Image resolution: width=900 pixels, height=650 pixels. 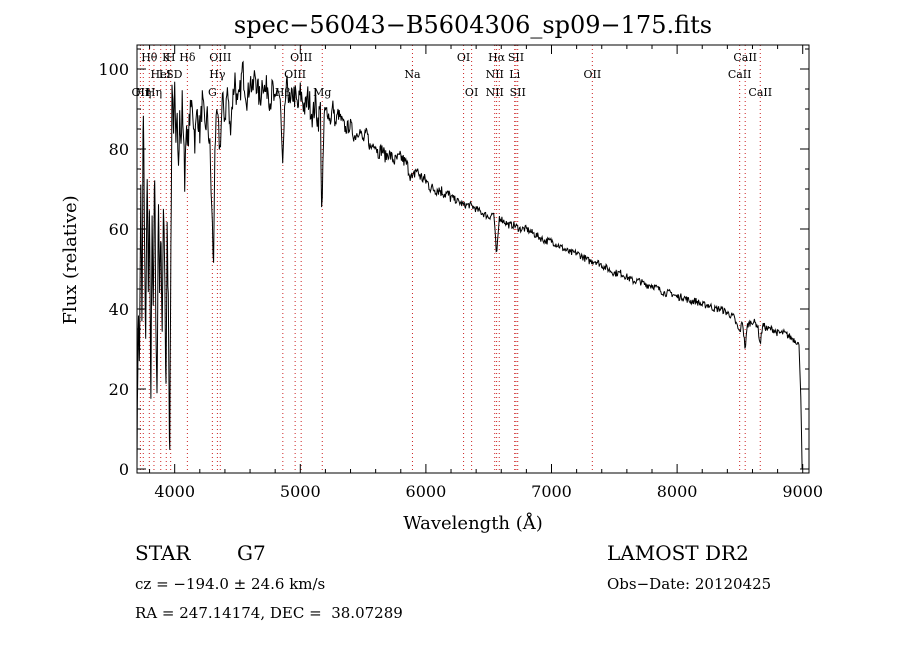 What do you see at coordinates (251, 553) in the screenshot?
I see `object-subclass: G7` at bounding box center [251, 553].